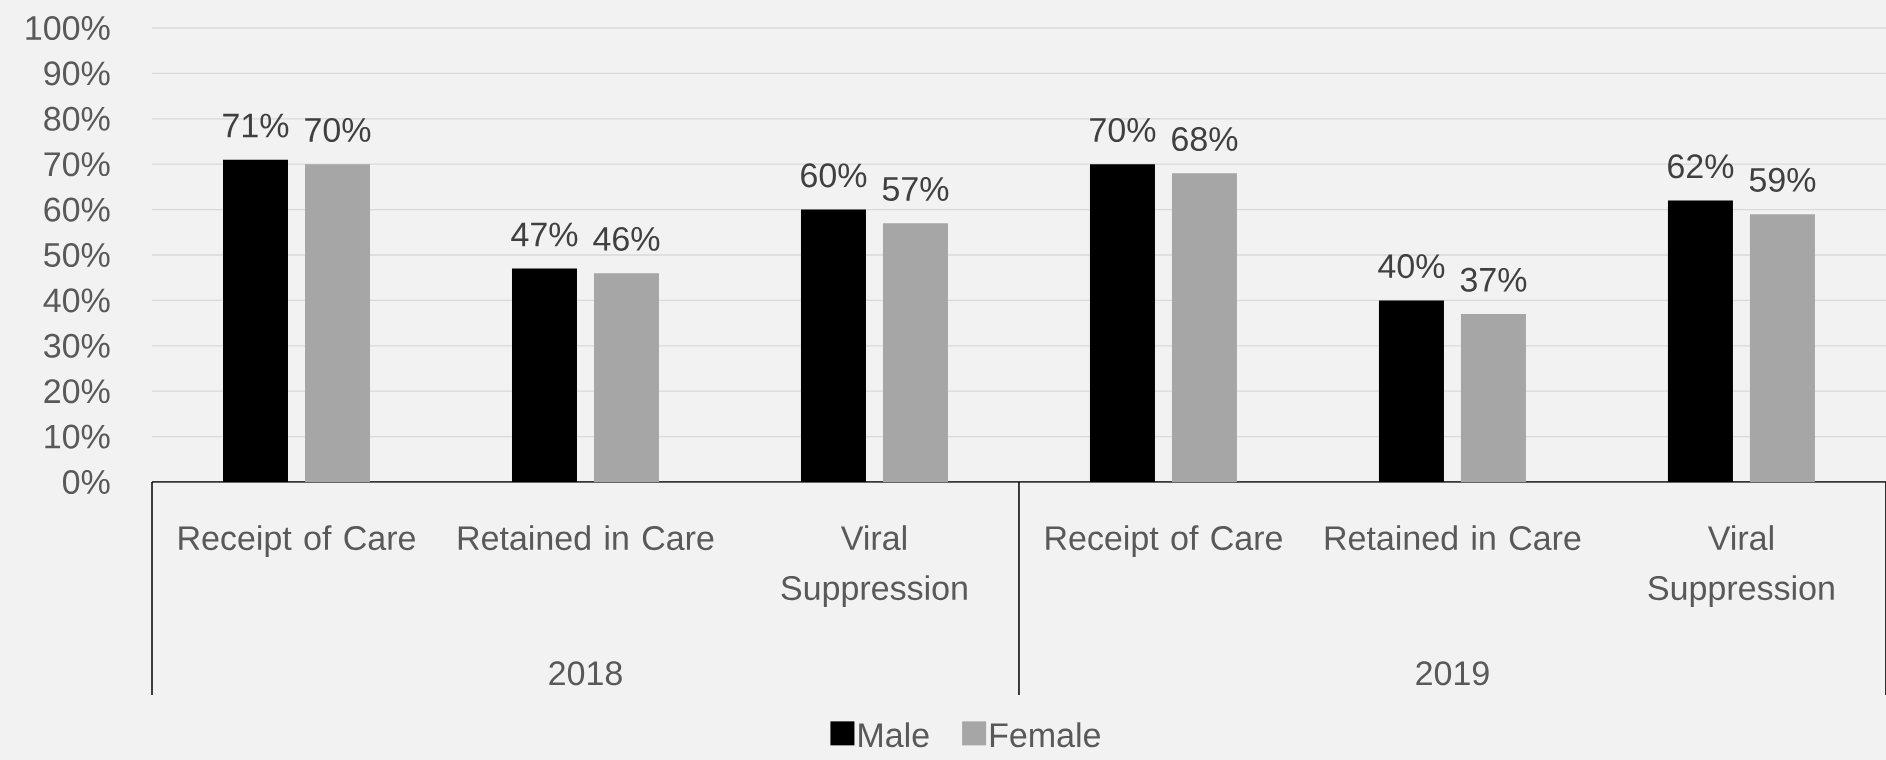  I want to click on y-tick-label: 20%, so click(77, 391).